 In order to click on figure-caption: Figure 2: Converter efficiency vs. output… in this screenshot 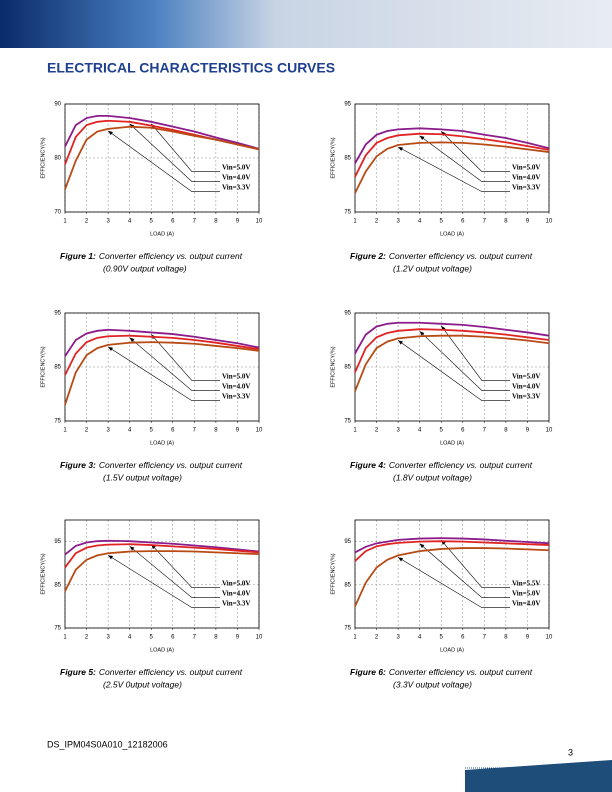, I will do `click(441, 256)`.